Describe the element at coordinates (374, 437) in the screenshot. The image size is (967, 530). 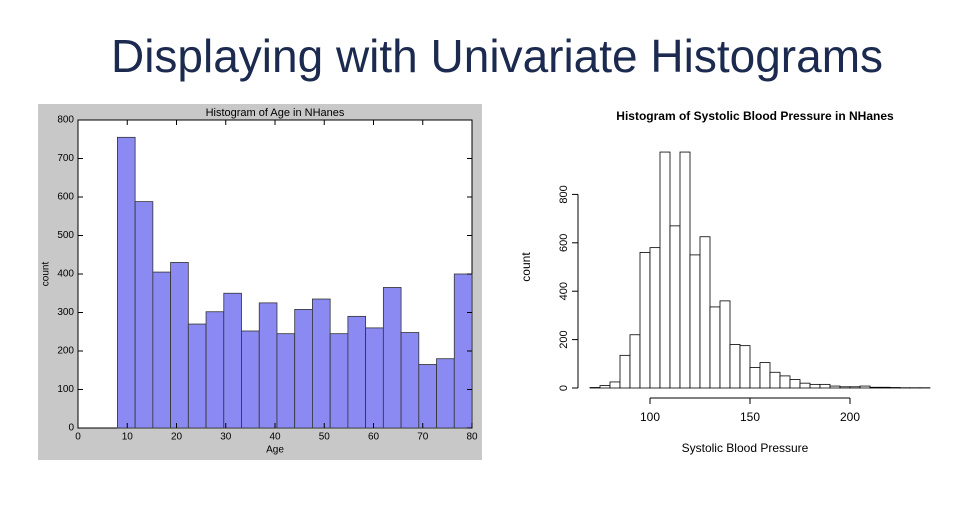
I see `x-tick-label: 60` at that location.